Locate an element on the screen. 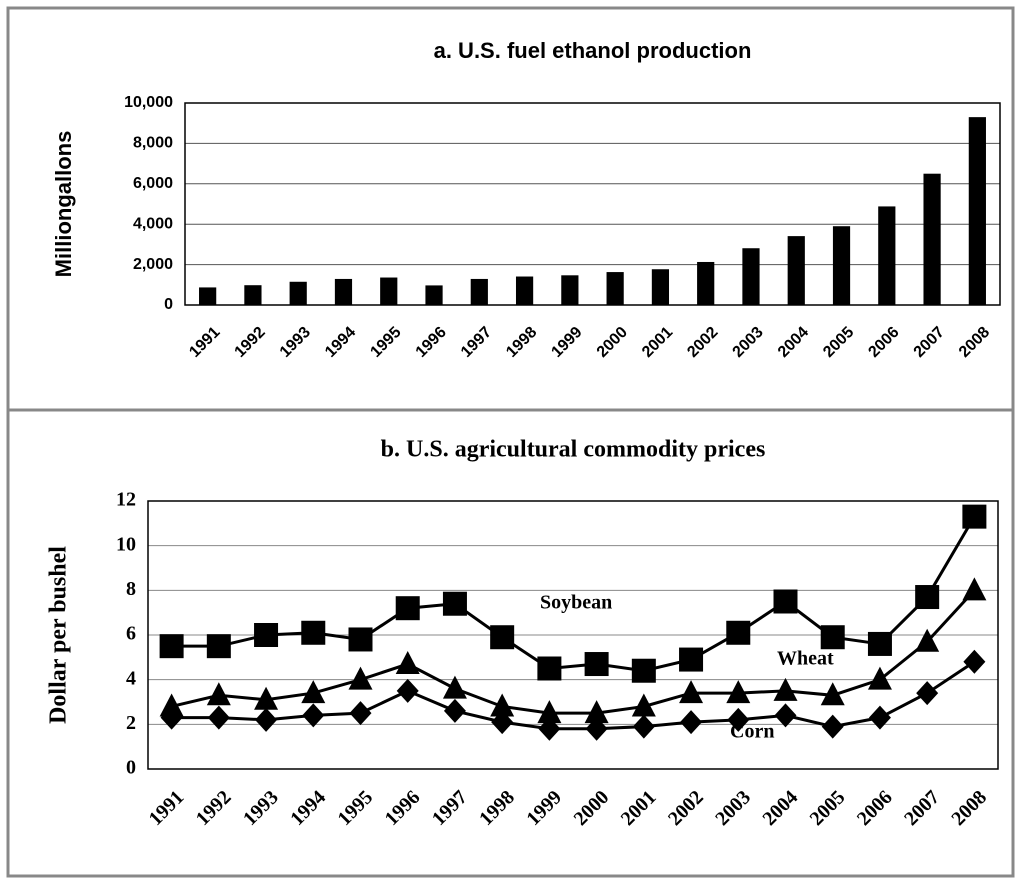 This screenshot has width=1015, height=878. y-tick-label: 4 is located at coordinates (131, 678).